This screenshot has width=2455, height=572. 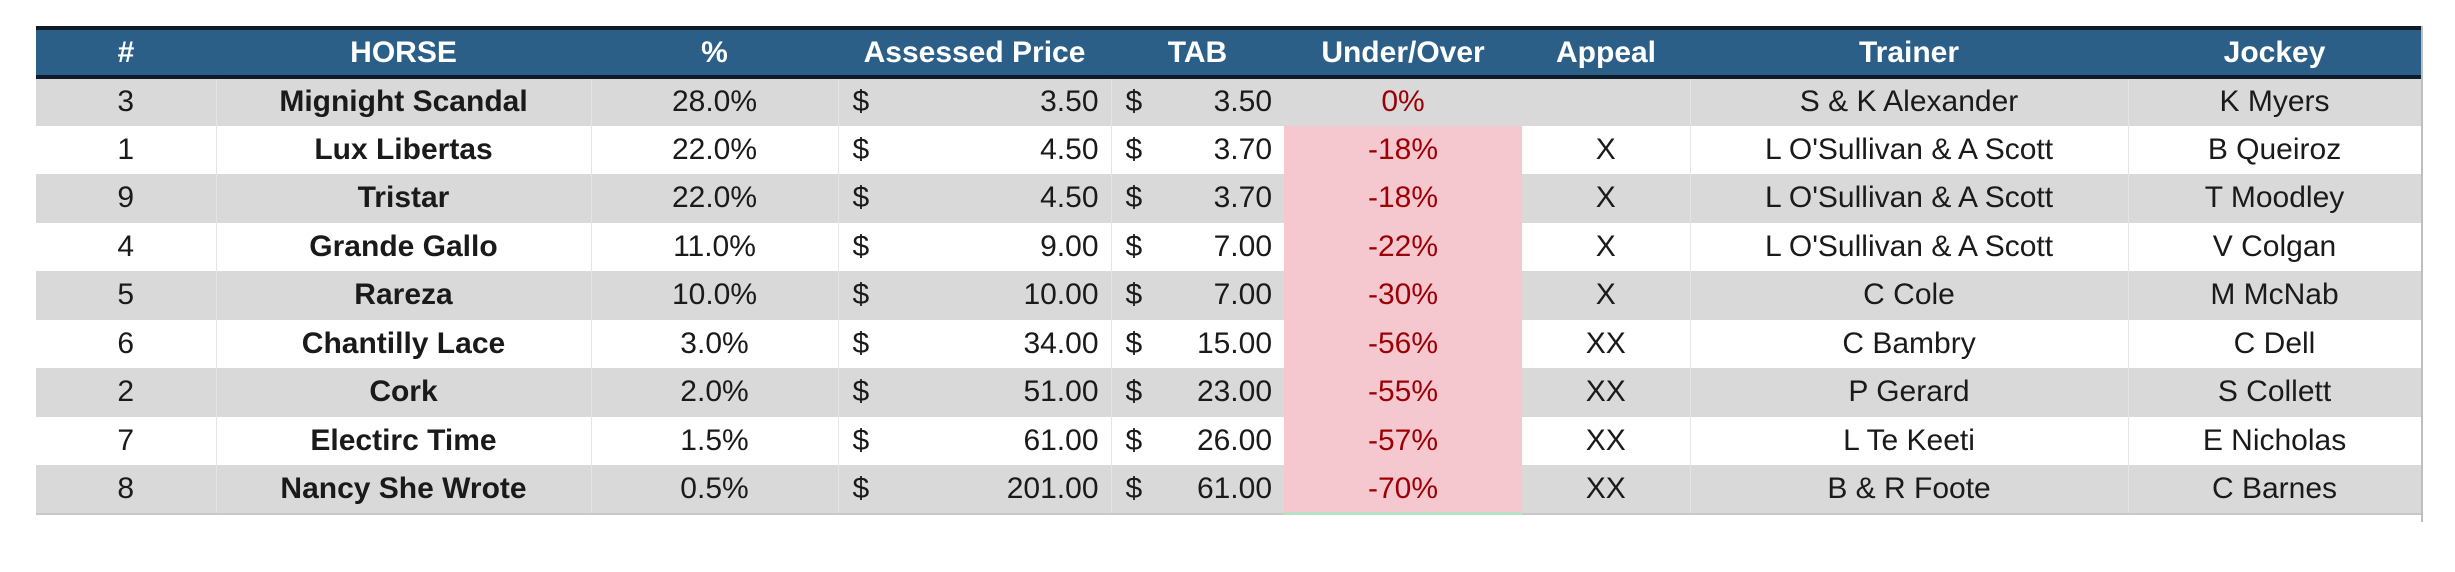 I want to click on header-horse: HORSE, so click(x=403, y=52).